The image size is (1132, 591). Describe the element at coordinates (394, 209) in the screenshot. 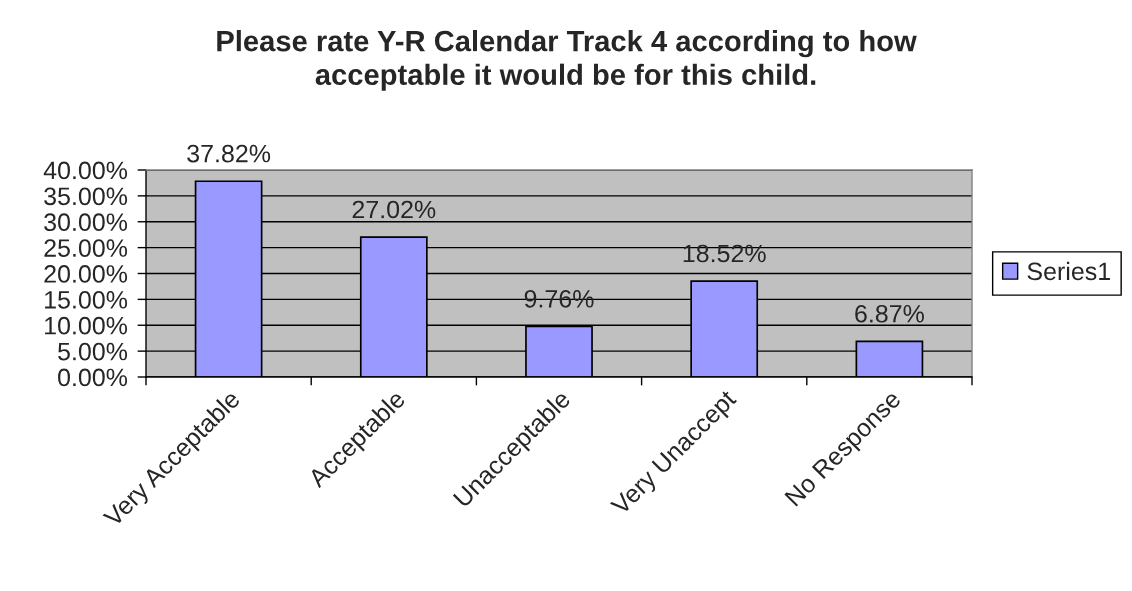

I see `data-label: 27.02%` at that location.